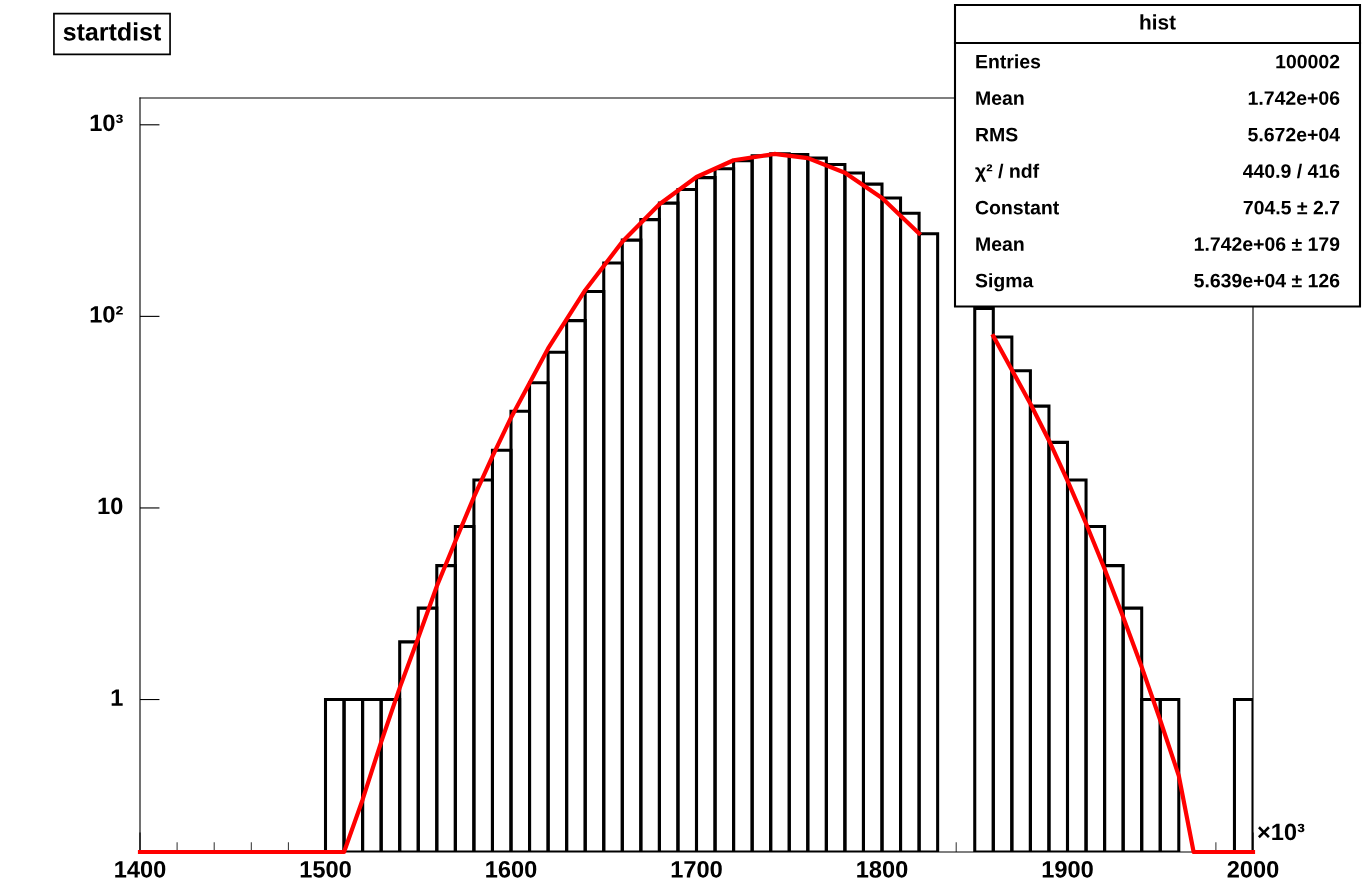 This screenshot has height=890, width=1365. I want to click on text: 100002, so click(1308, 61).